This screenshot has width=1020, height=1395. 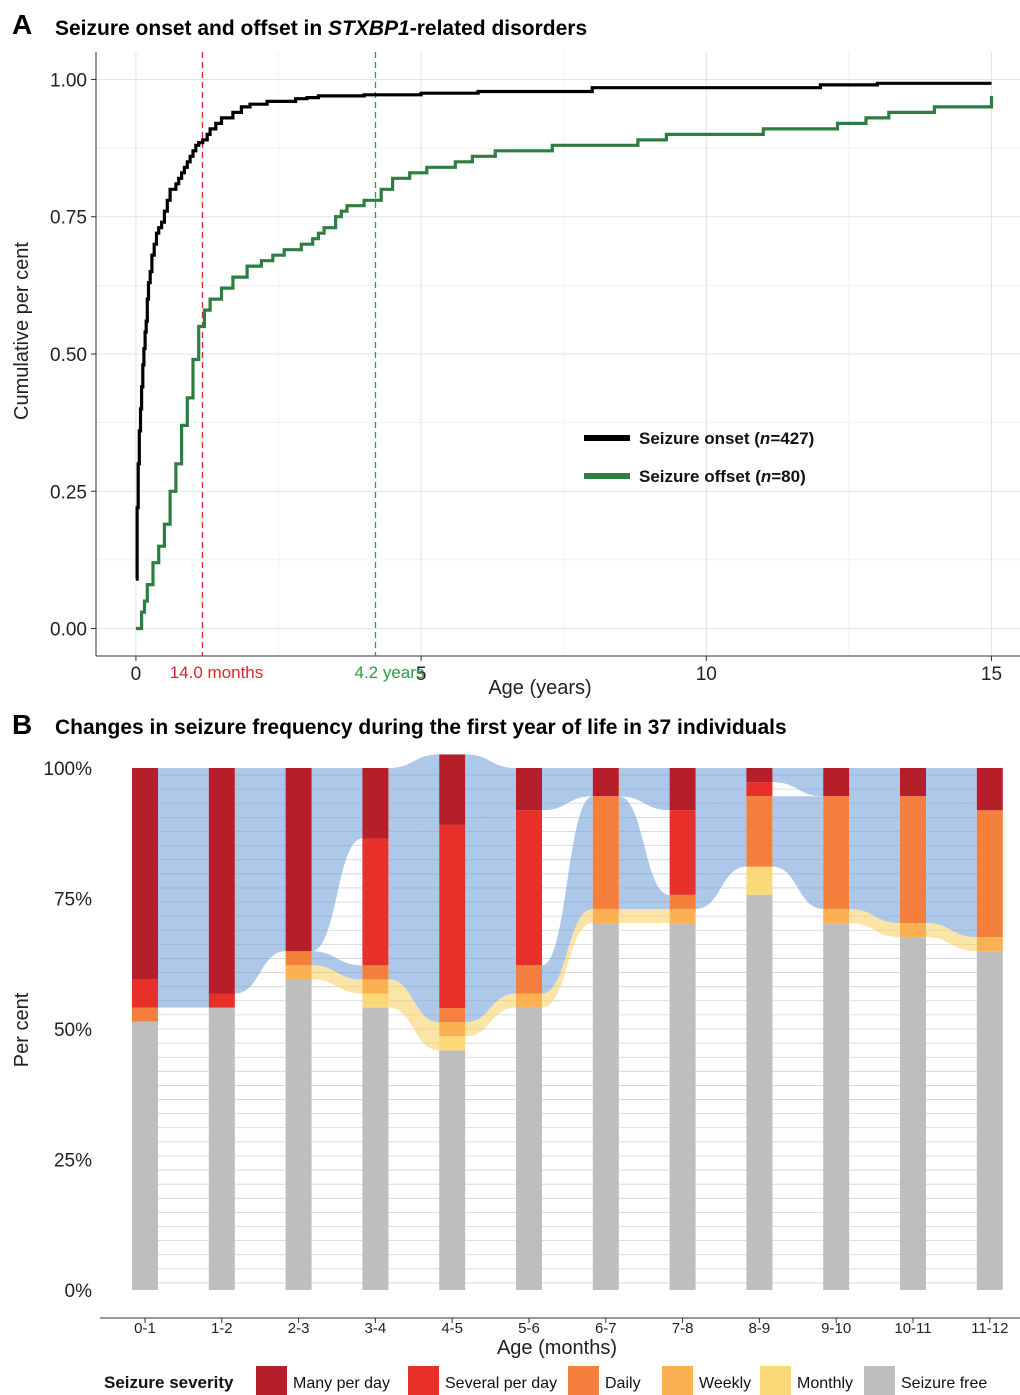 What do you see at coordinates (991, 674) in the screenshot?
I see `x-tick-label: 15` at bounding box center [991, 674].